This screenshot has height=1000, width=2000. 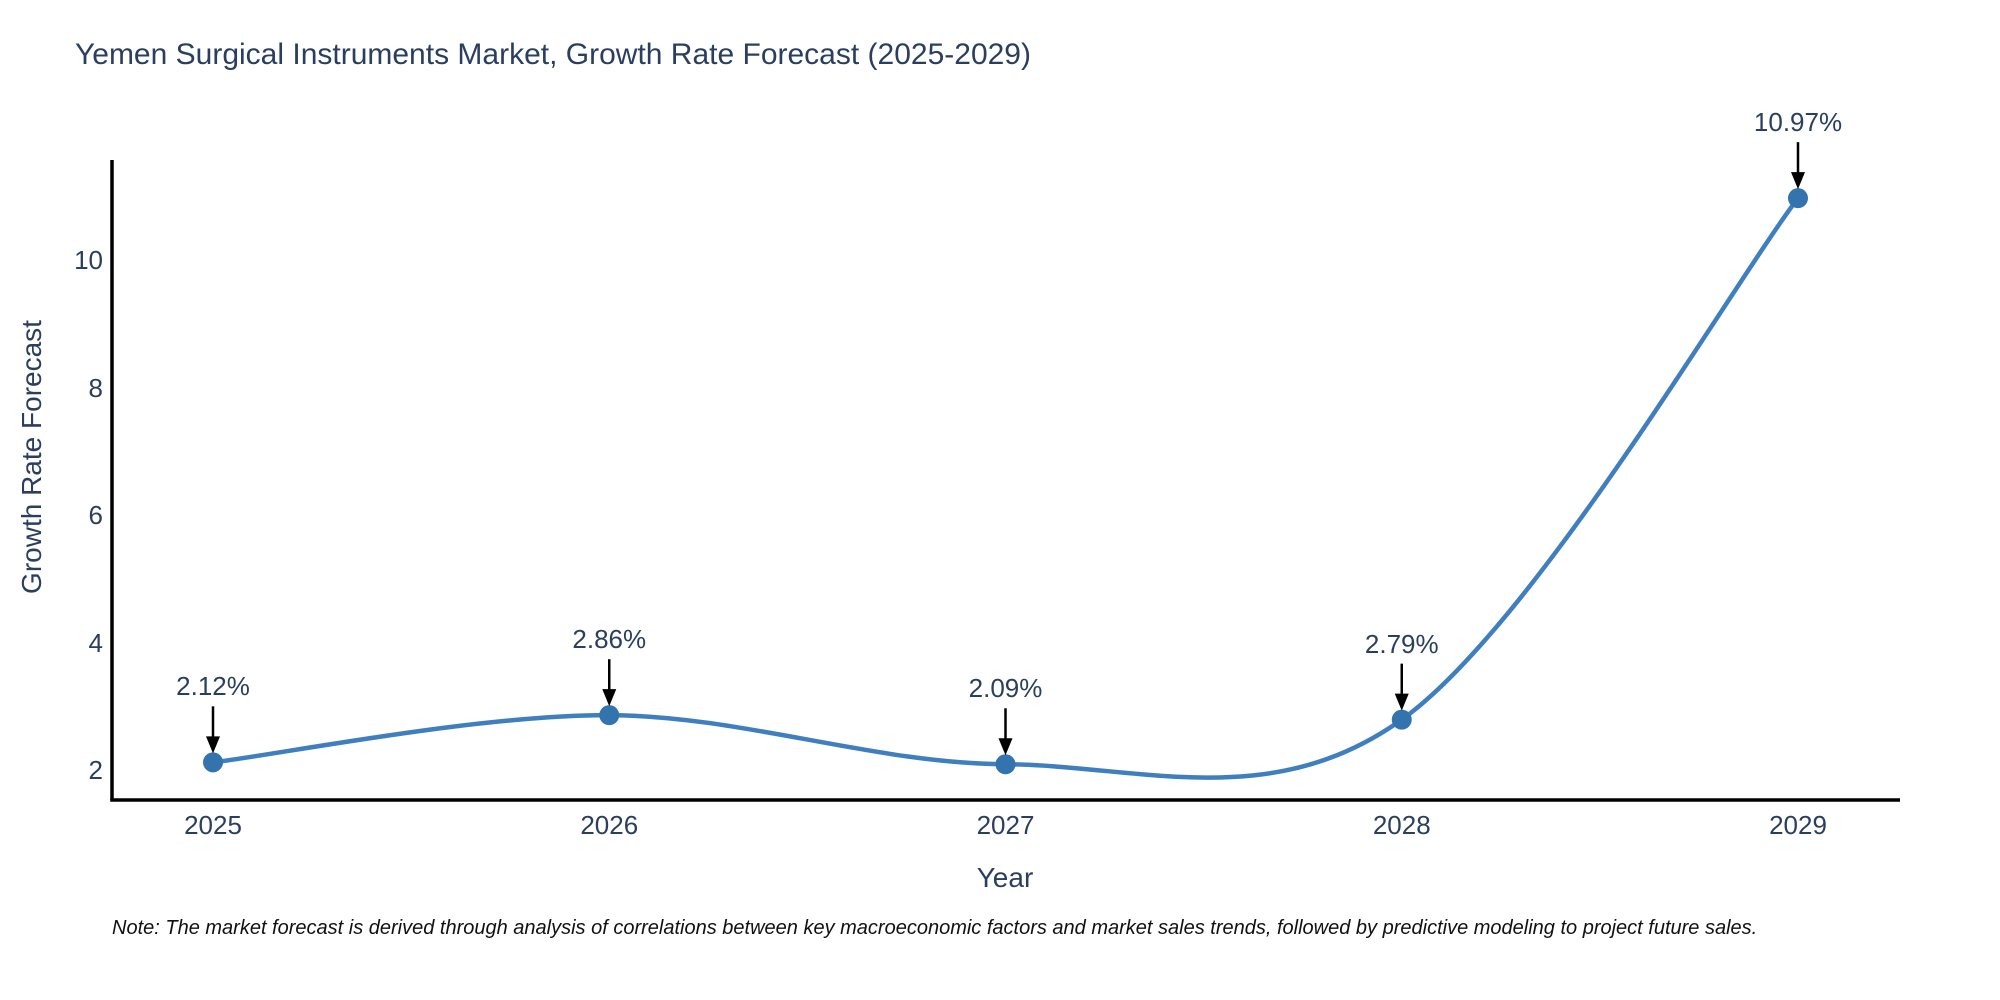 I want to click on x-tick-label: 2027, so click(x=1005, y=825).